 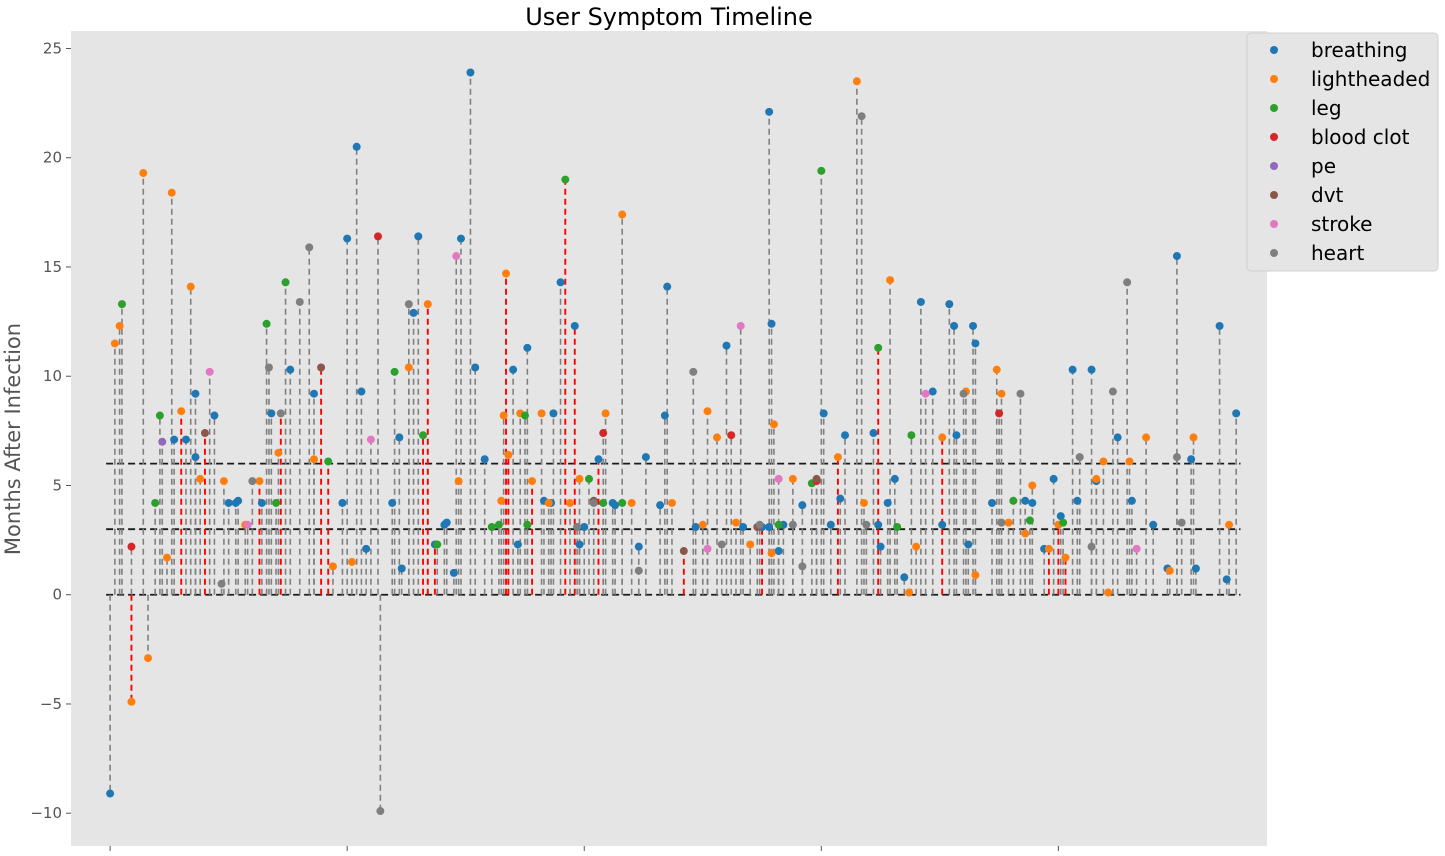 I want to click on legend-label-blood-clot: blood clot, so click(x=1360, y=137).